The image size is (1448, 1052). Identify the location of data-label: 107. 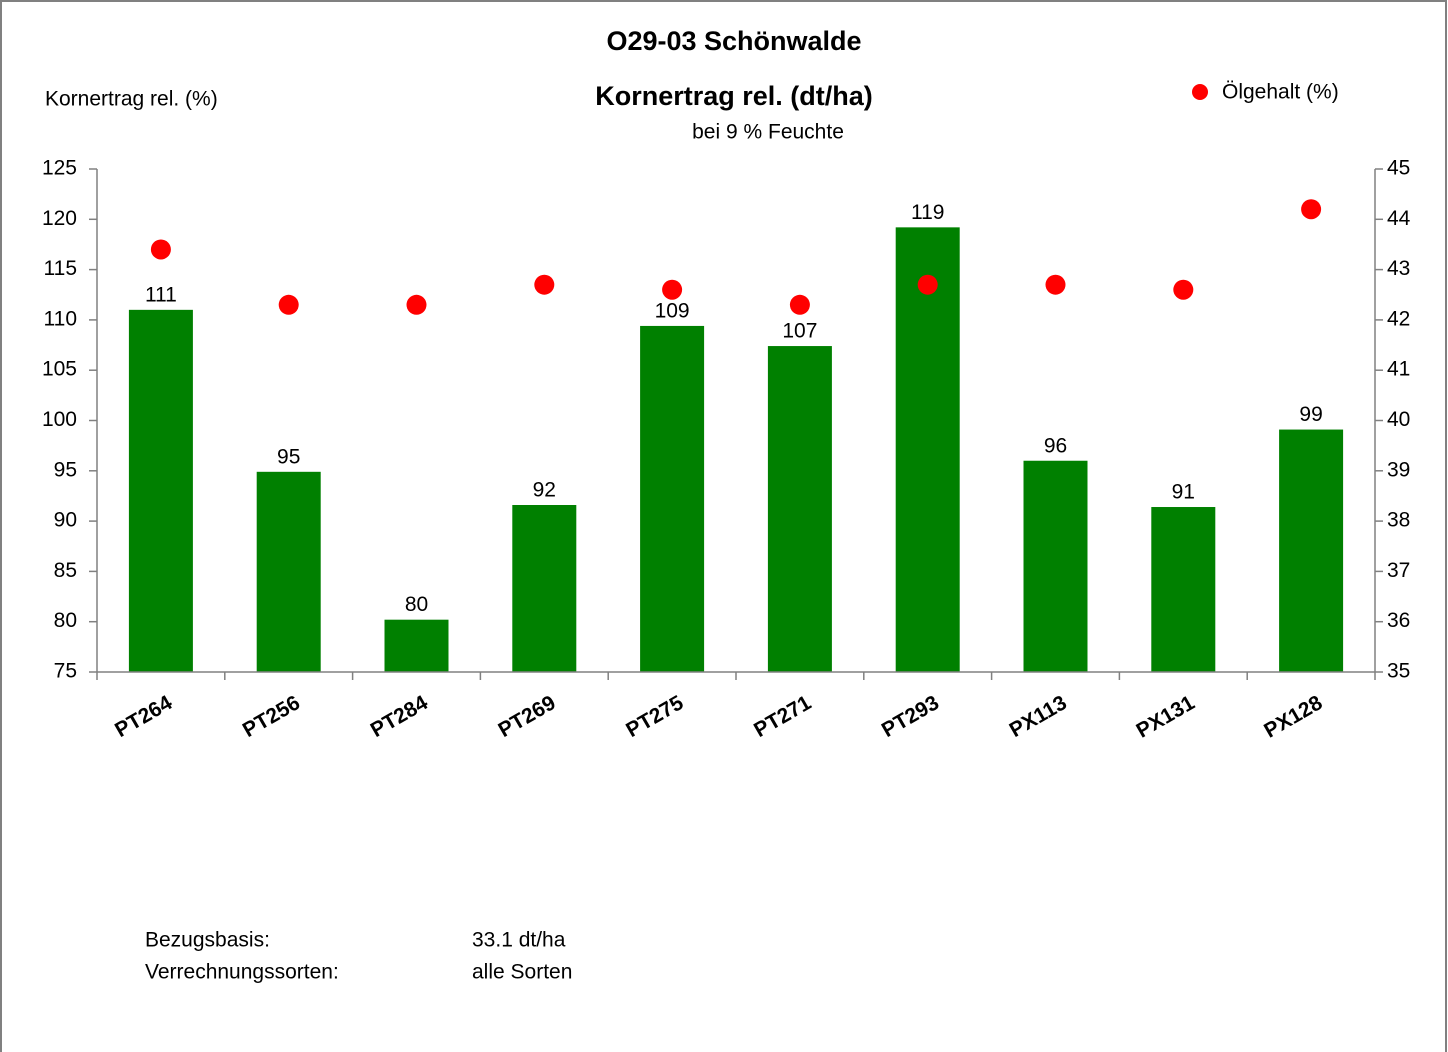
(799, 331).